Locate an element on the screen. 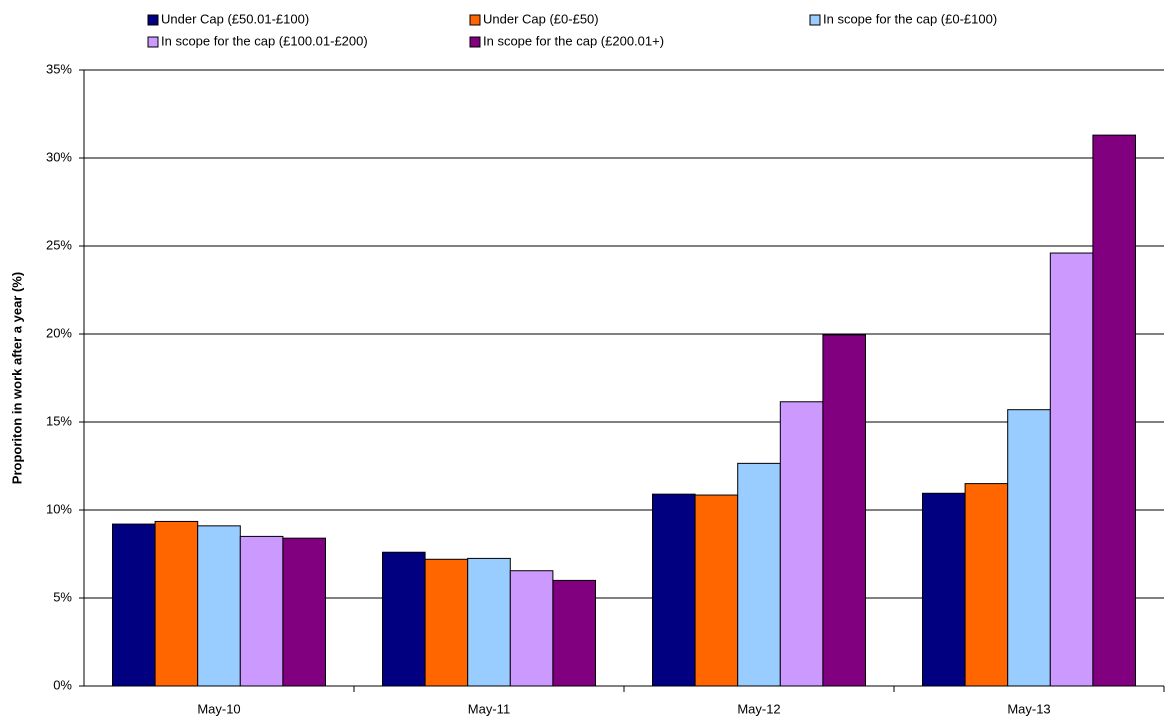 This screenshot has height=718, width=1166. legend-label: In scope for the cap (£100.01-£200) is located at coordinates (264, 40).